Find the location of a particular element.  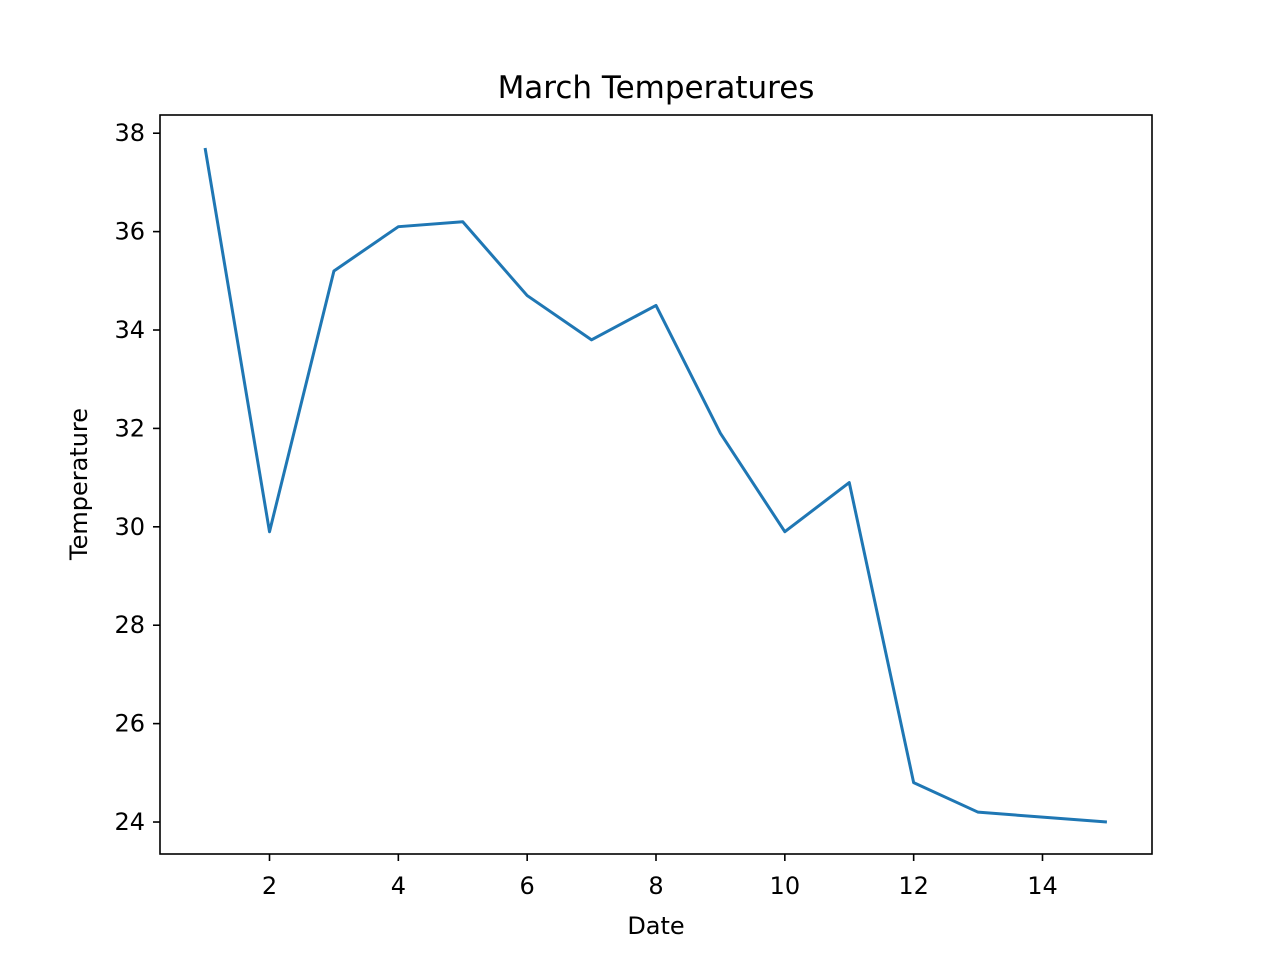

x-axis-label: Date is located at coordinates (655, 926).